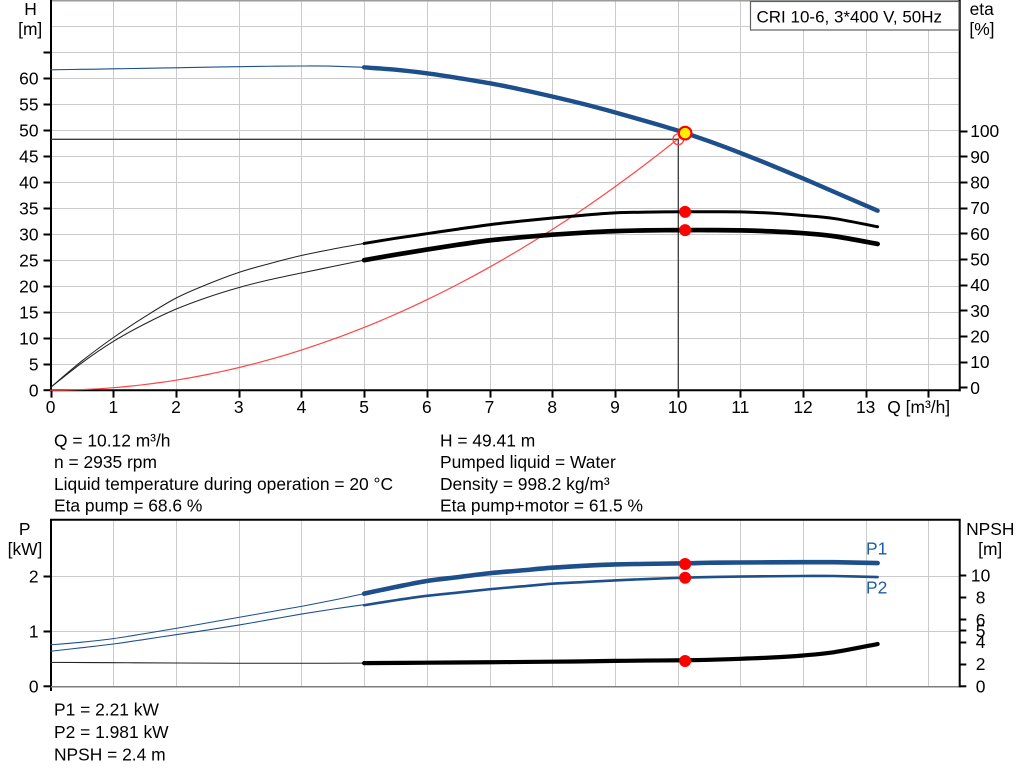  What do you see at coordinates (990, 529) in the screenshot?
I see `svg-text: NPSH` at bounding box center [990, 529].